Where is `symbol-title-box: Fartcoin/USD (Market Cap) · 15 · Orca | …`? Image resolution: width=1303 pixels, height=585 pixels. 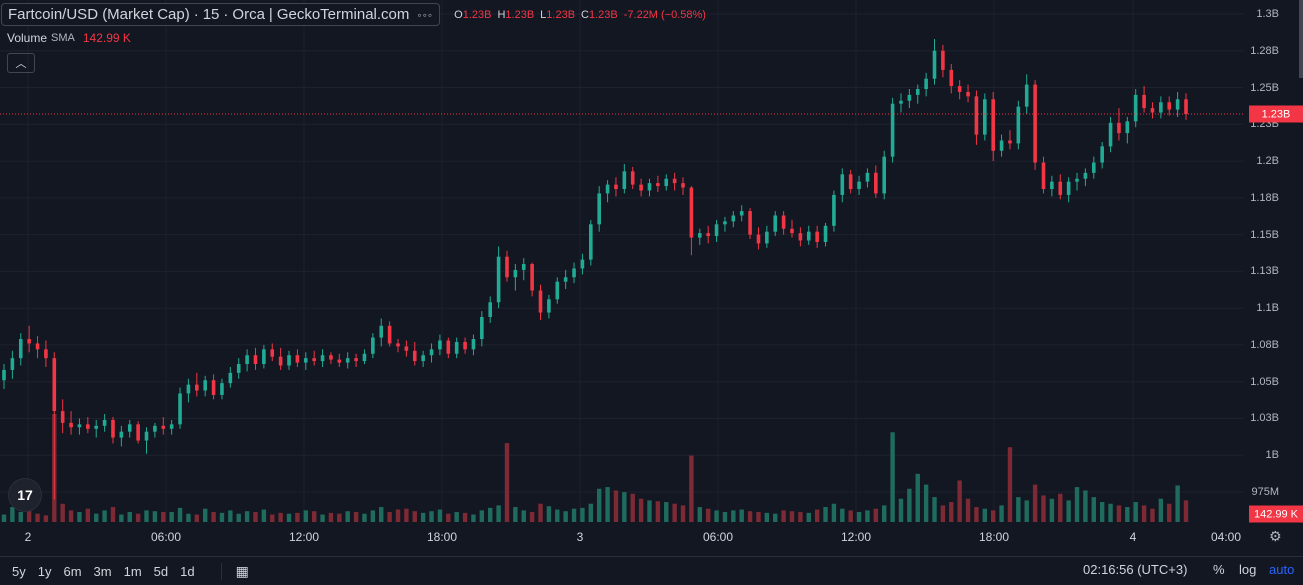
symbol-title-box: Fartcoin/USD (Market Cap) · 15 · Orca | … is located at coordinates (221, 14).